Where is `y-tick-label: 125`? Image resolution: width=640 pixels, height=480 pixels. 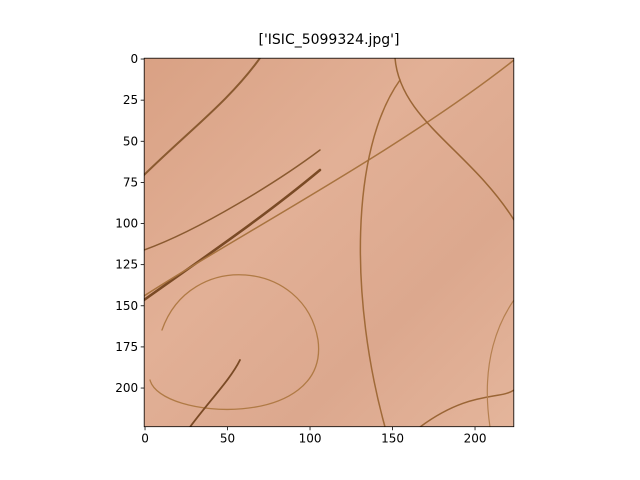
y-tick-label: 125 is located at coordinates (126, 265).